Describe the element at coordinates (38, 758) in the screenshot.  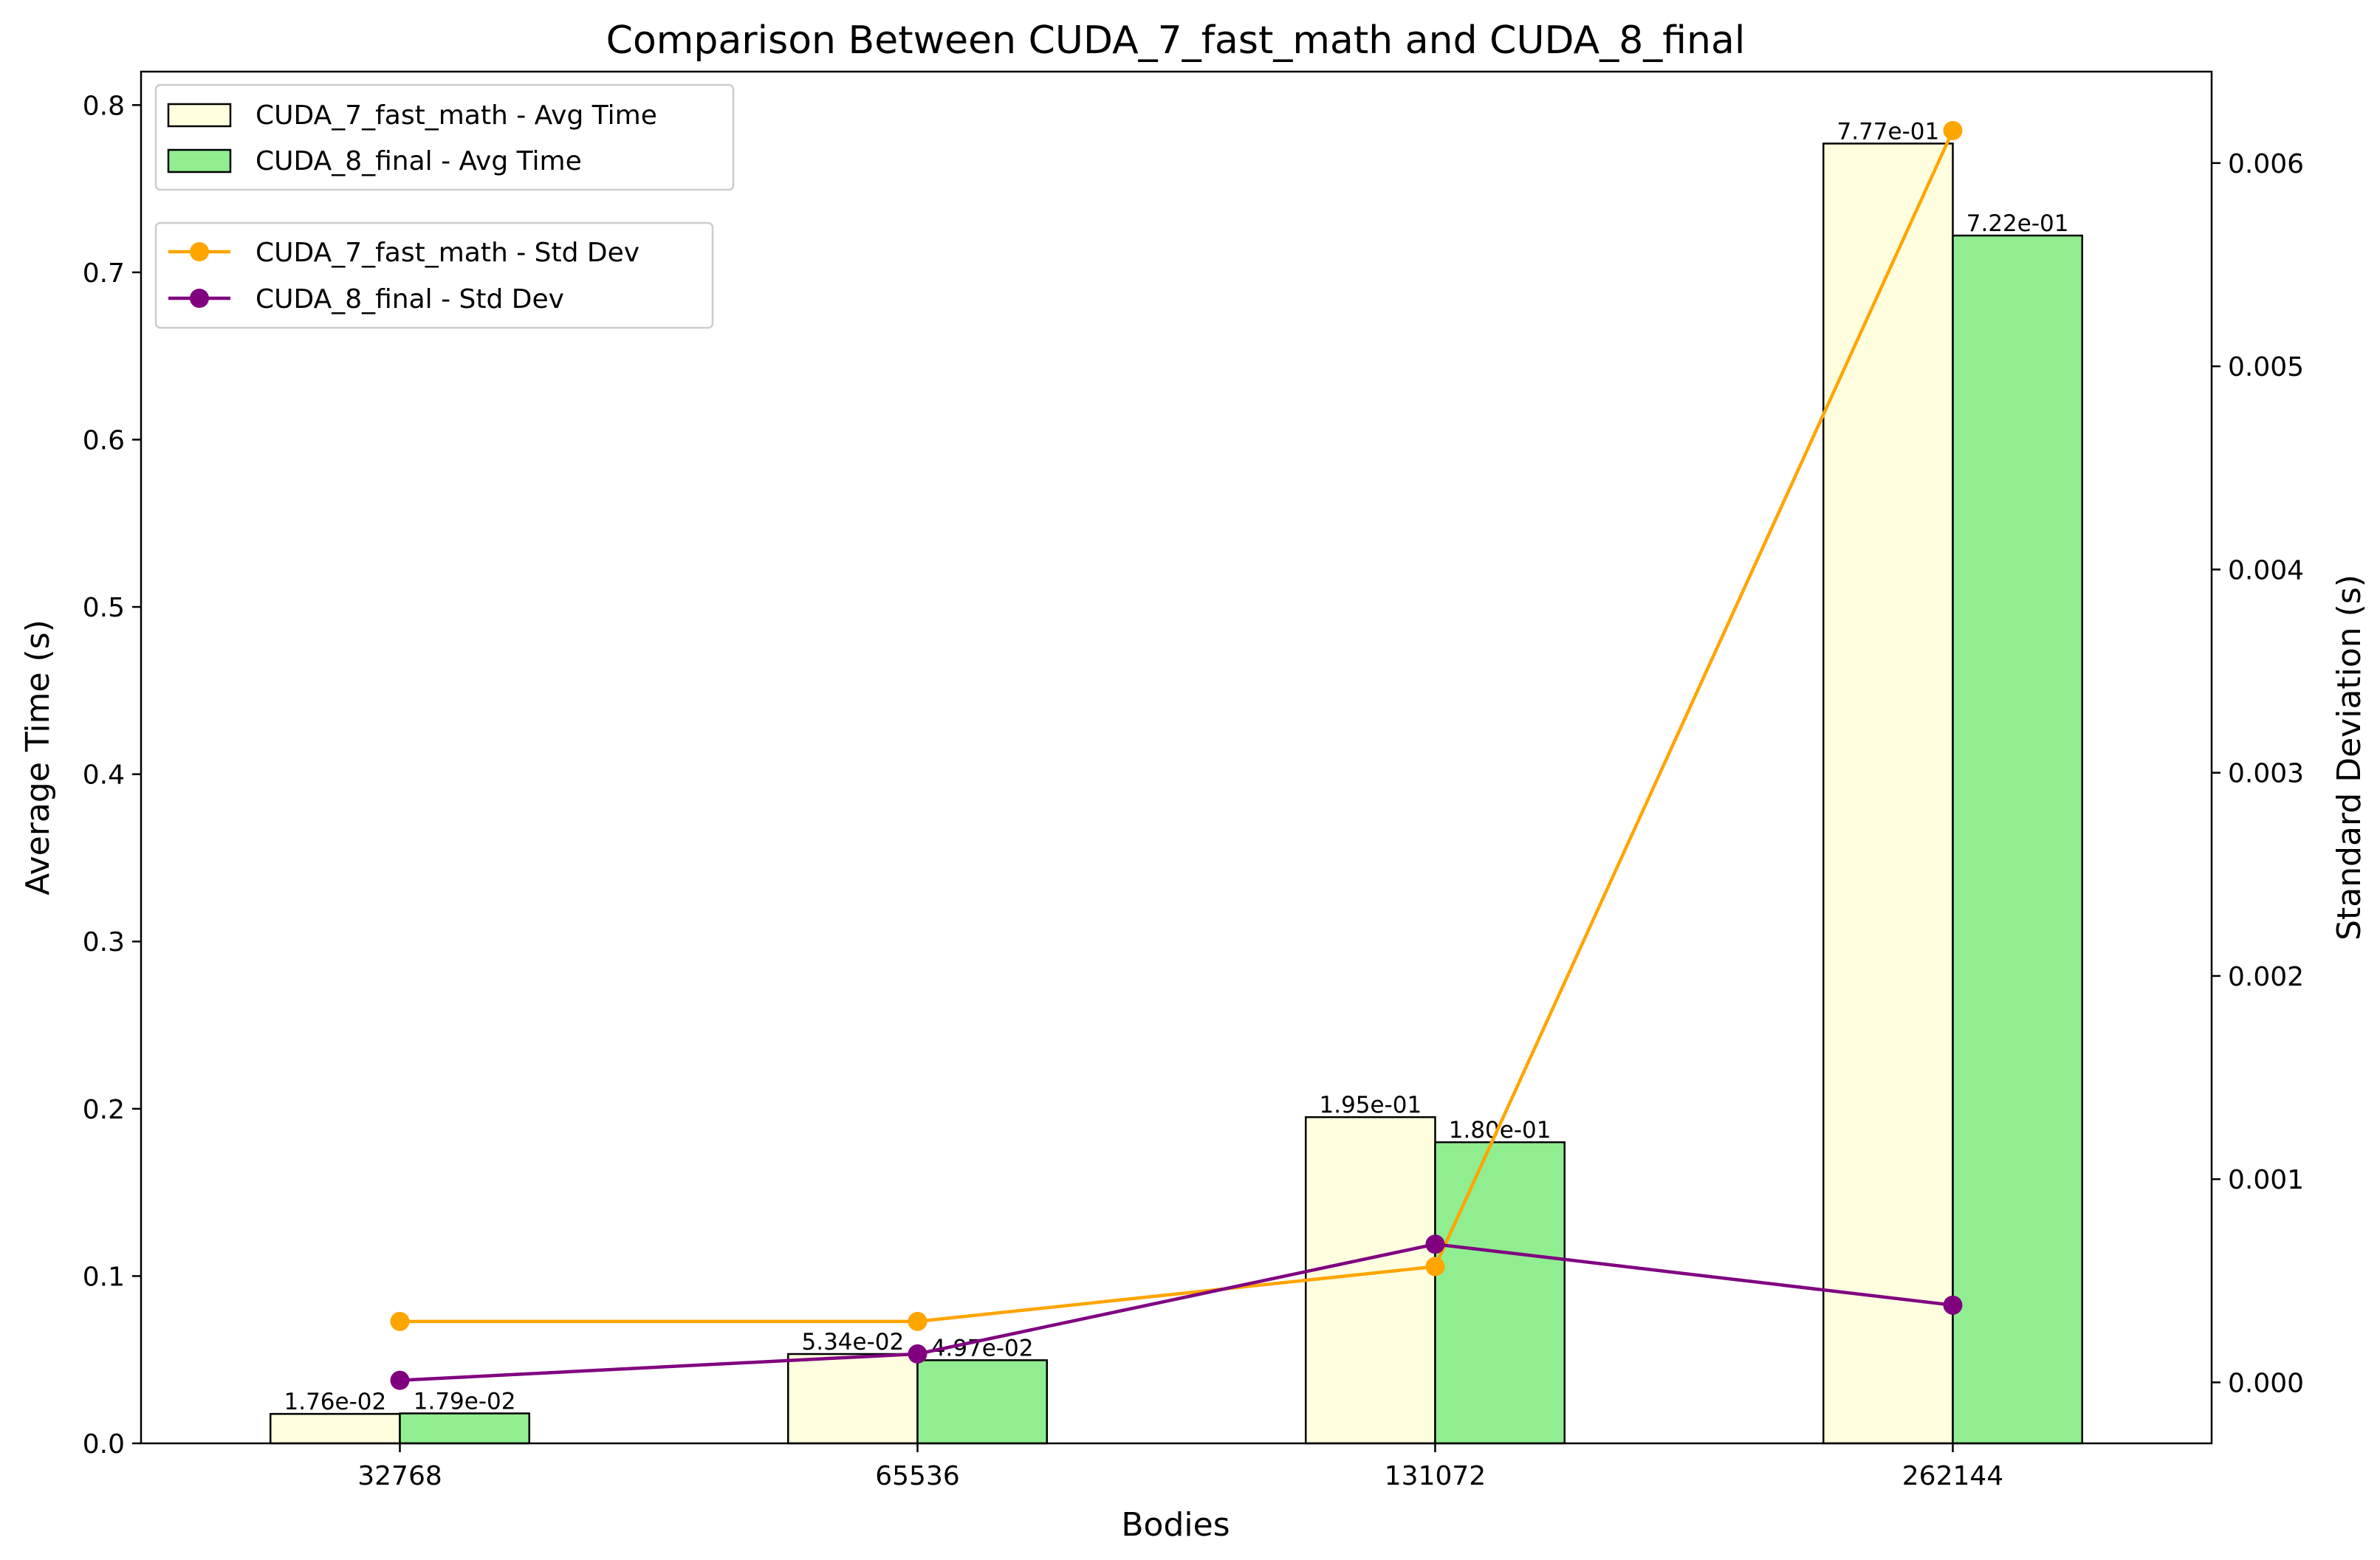
I see `y-axis-title: Average Time (s)` at that location.